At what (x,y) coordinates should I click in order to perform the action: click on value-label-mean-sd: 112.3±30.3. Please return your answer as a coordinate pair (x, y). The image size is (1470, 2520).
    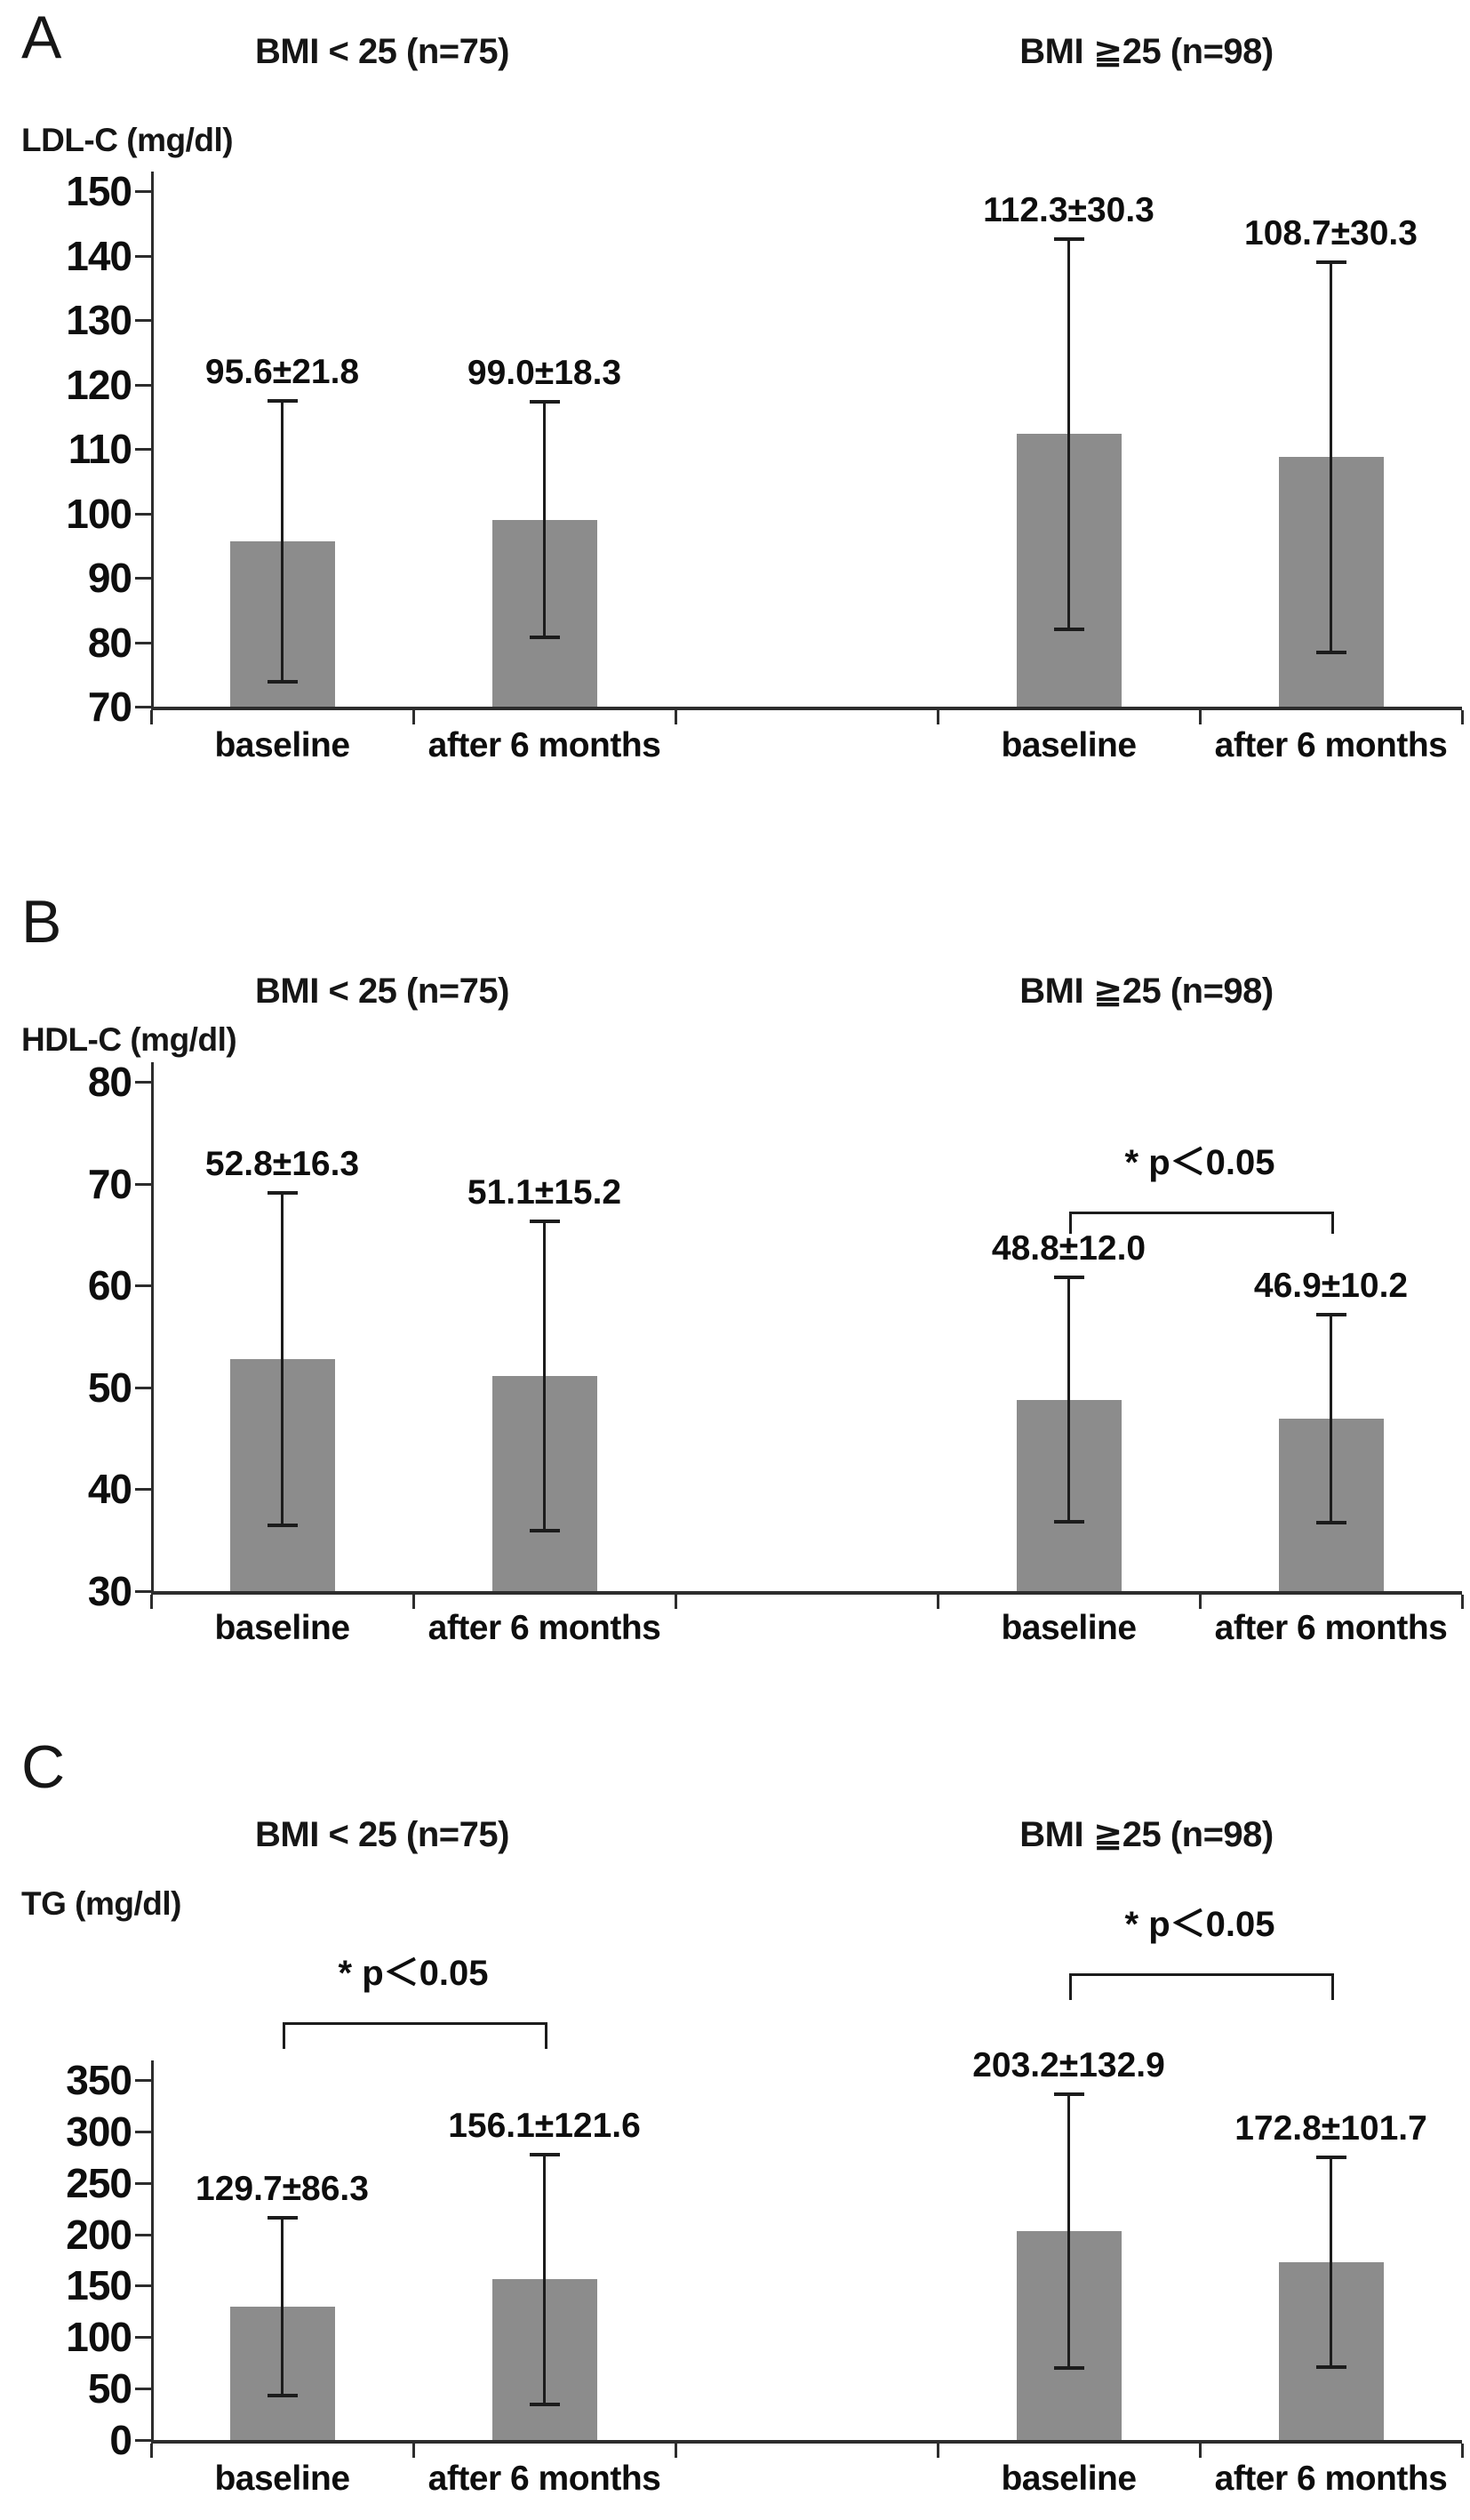
    Looking at the image, I should click on (1069, 209).